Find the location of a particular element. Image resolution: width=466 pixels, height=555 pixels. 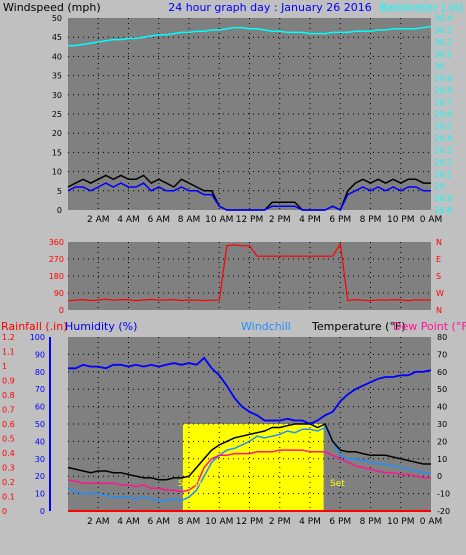

windspeed-axis-title: Windspeed (mph) is located at coordinates (52, 7).